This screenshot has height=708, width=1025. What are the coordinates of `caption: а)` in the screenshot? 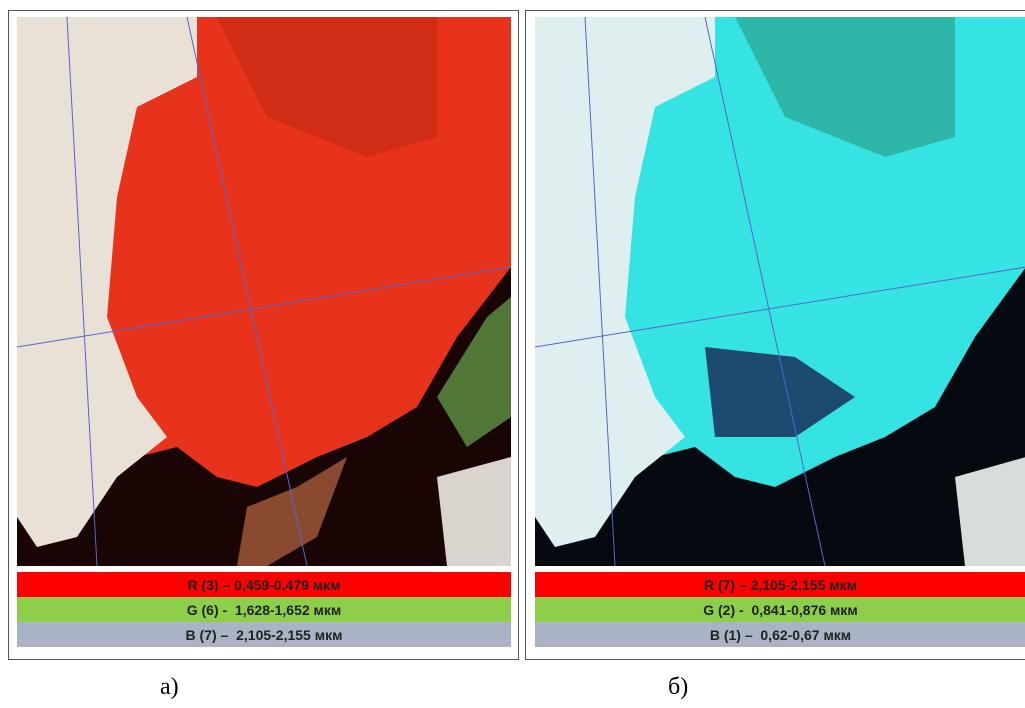 It's located at (169, 687).